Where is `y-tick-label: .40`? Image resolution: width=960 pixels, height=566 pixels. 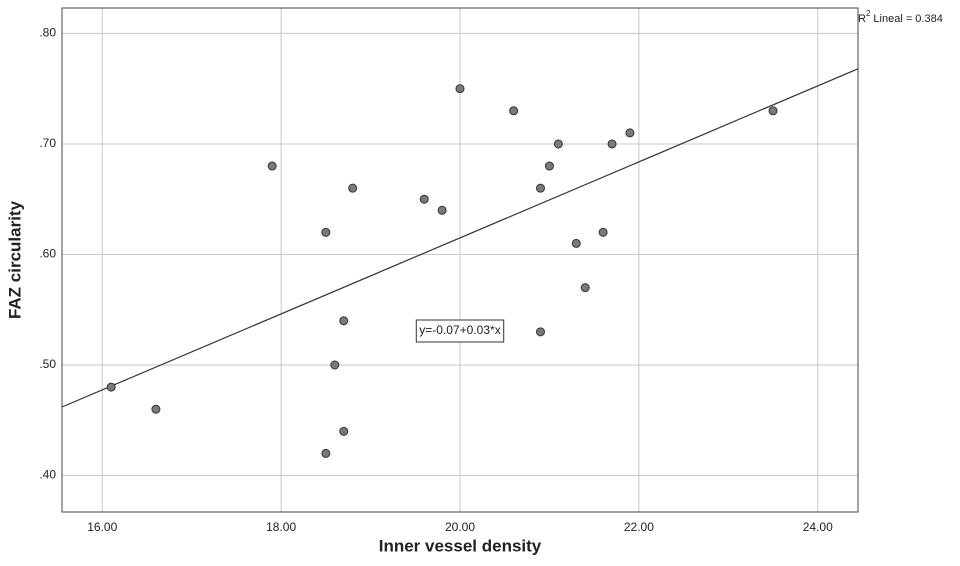 y-tick-label: .40 is located at coordinates (47, 475).